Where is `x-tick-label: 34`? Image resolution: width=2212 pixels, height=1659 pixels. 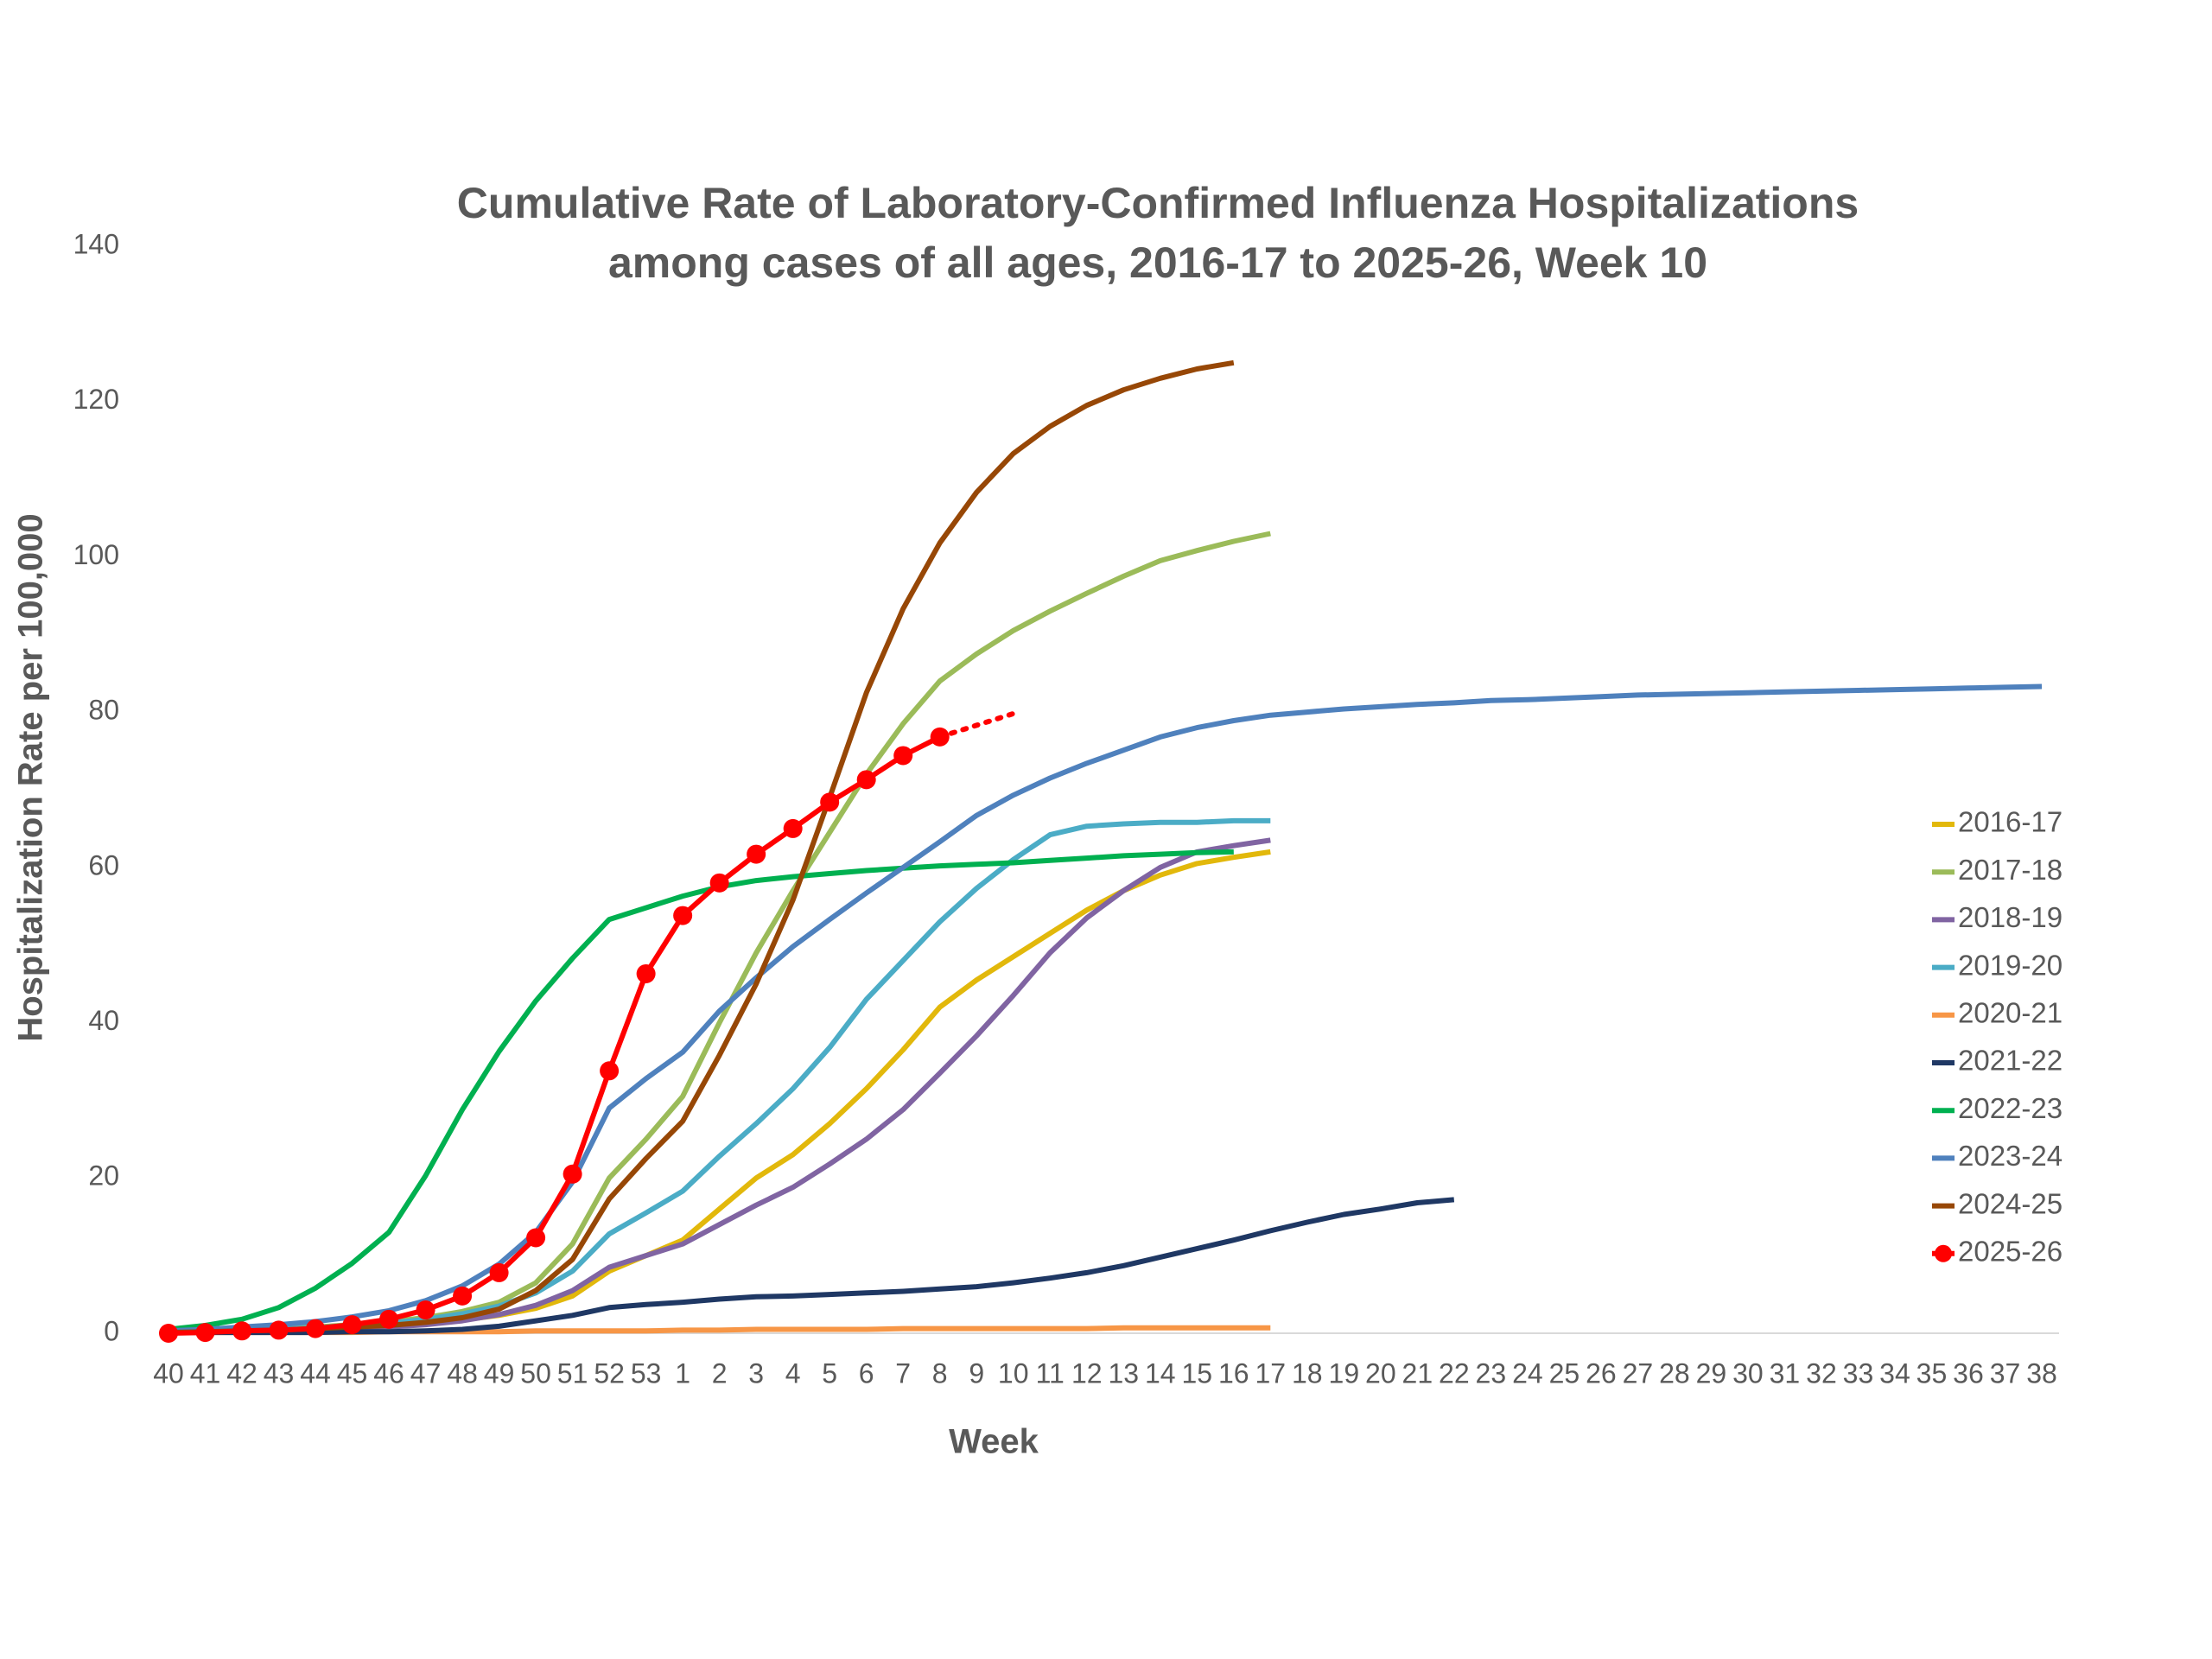 x-tick-label: 34 is located at coordinates (1894, 1373).